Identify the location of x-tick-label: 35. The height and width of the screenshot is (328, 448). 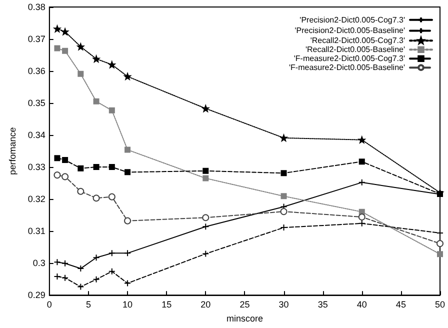
(323, 305).